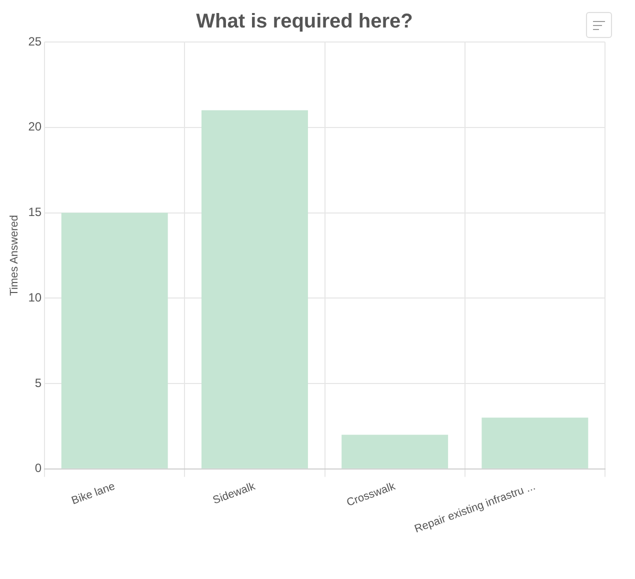 The width and height of the screenshot is (635, 579). Describe the element at coordinates (304, 21) in the screenshot. I see `chart-title: What is required here?` at that location.